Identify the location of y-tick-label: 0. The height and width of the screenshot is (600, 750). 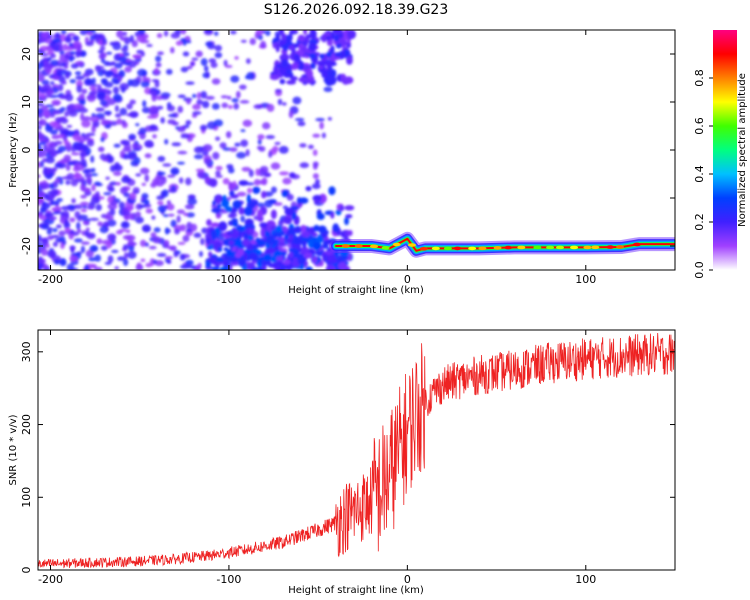
(26, 150).